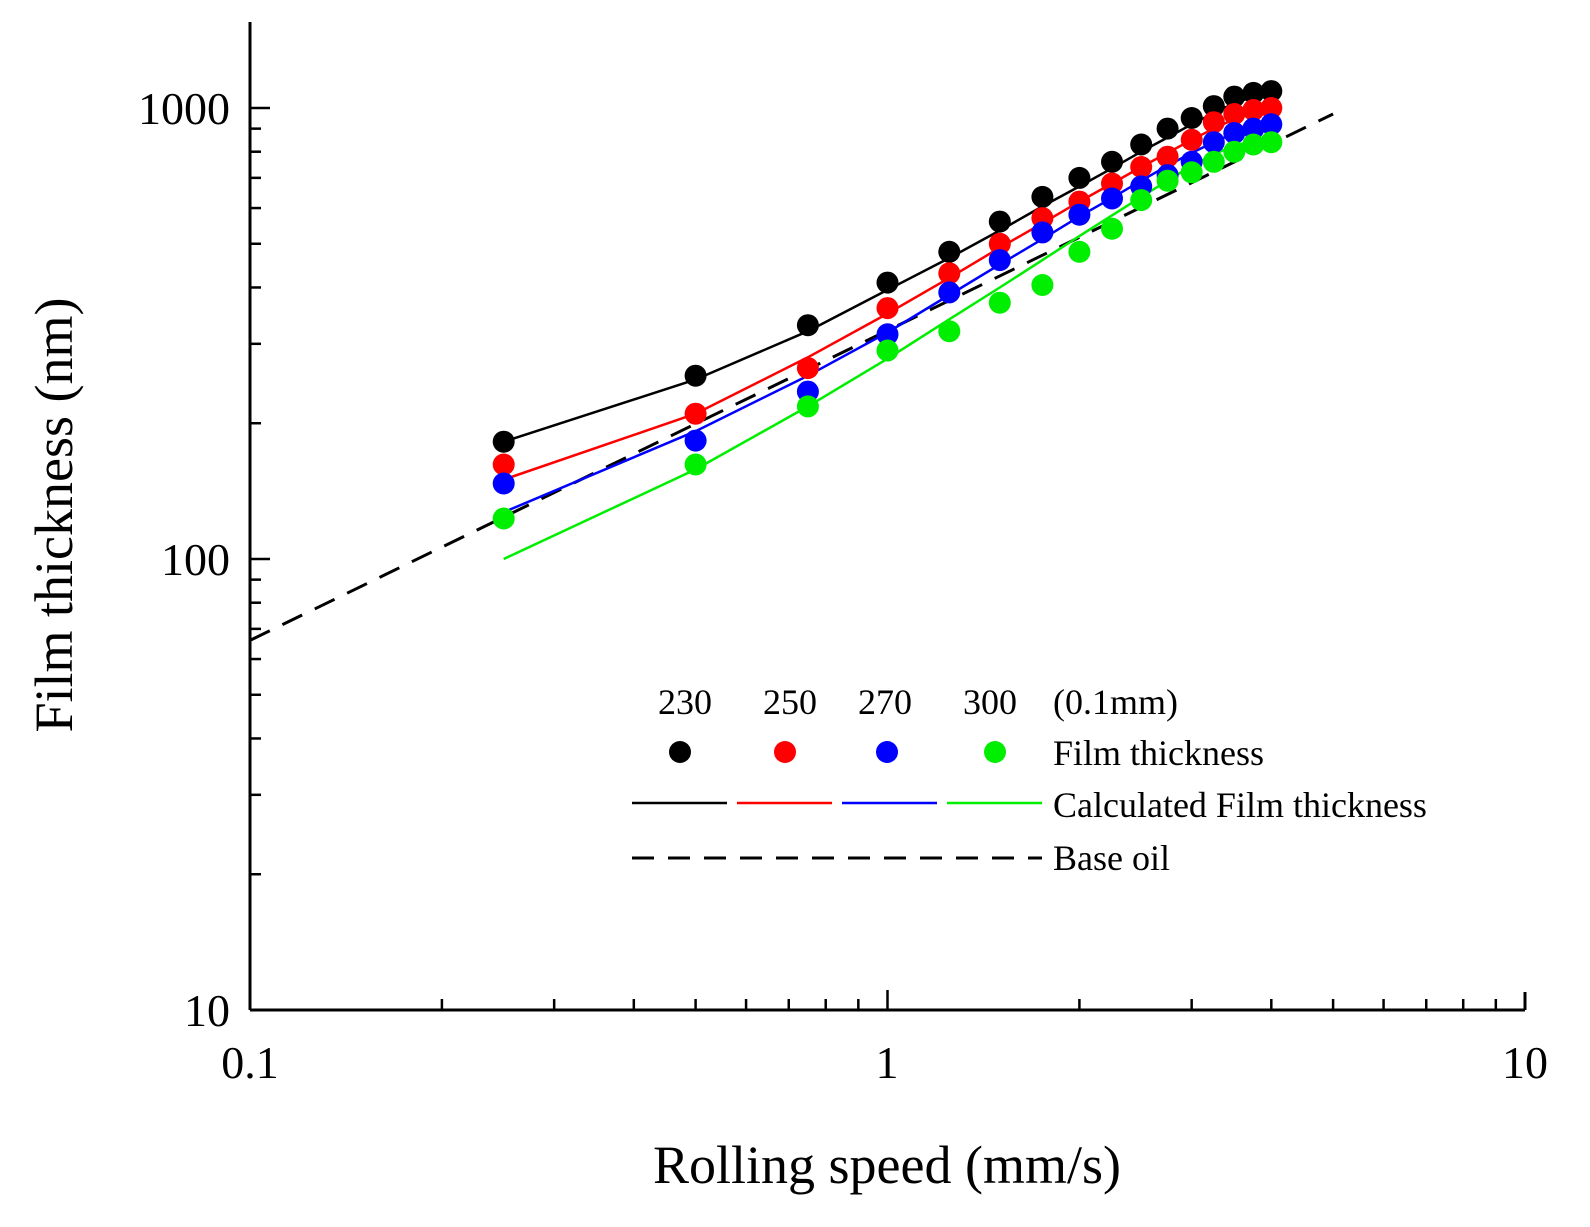 This screenshot has width=1590, height=1227. What do you see at coordinates (990, 702) in the screenshot?
I see `legend-series-300-label: 300` at bounding box center [990, 702].